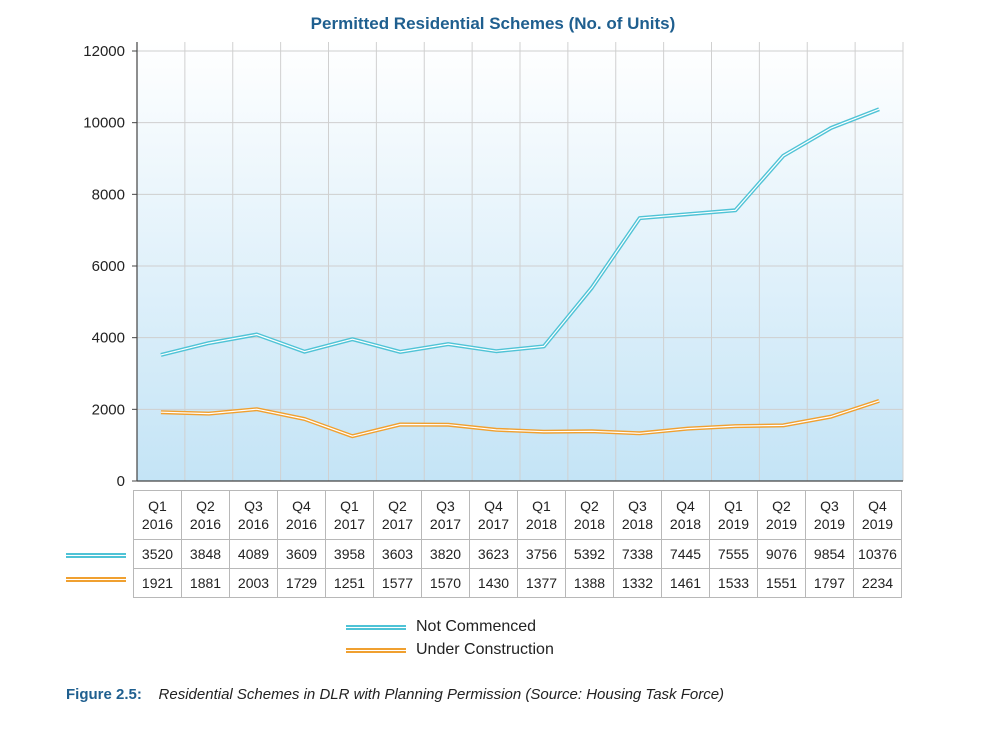 Image resolution: width=986 pixels, height=729 pixels. I want to click on data-value-cell: 3820, so click(445, 554).